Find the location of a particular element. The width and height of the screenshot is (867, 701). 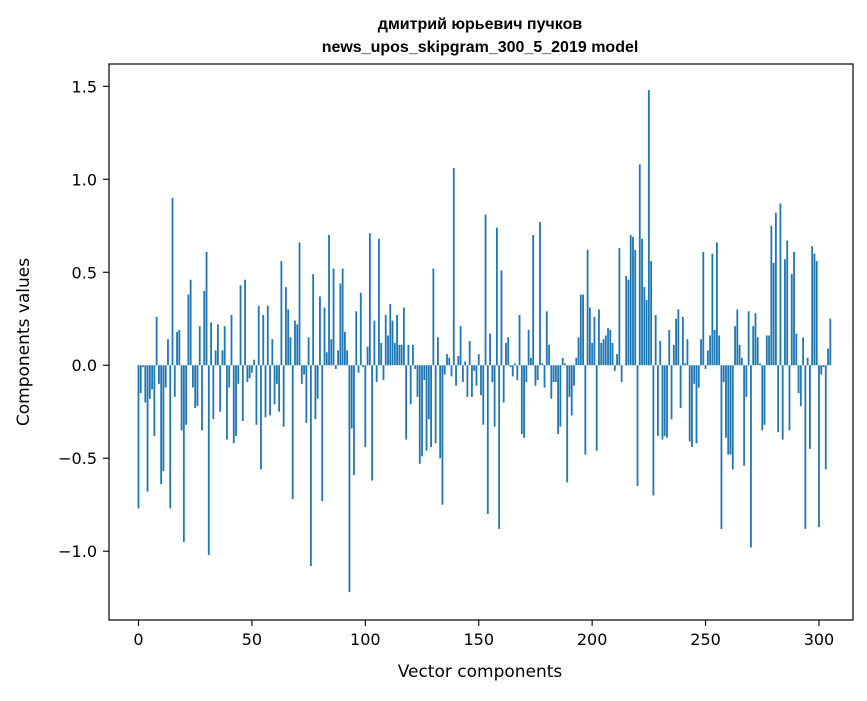

x-tick-label-100: 100 is located at coordinates (365, 639).